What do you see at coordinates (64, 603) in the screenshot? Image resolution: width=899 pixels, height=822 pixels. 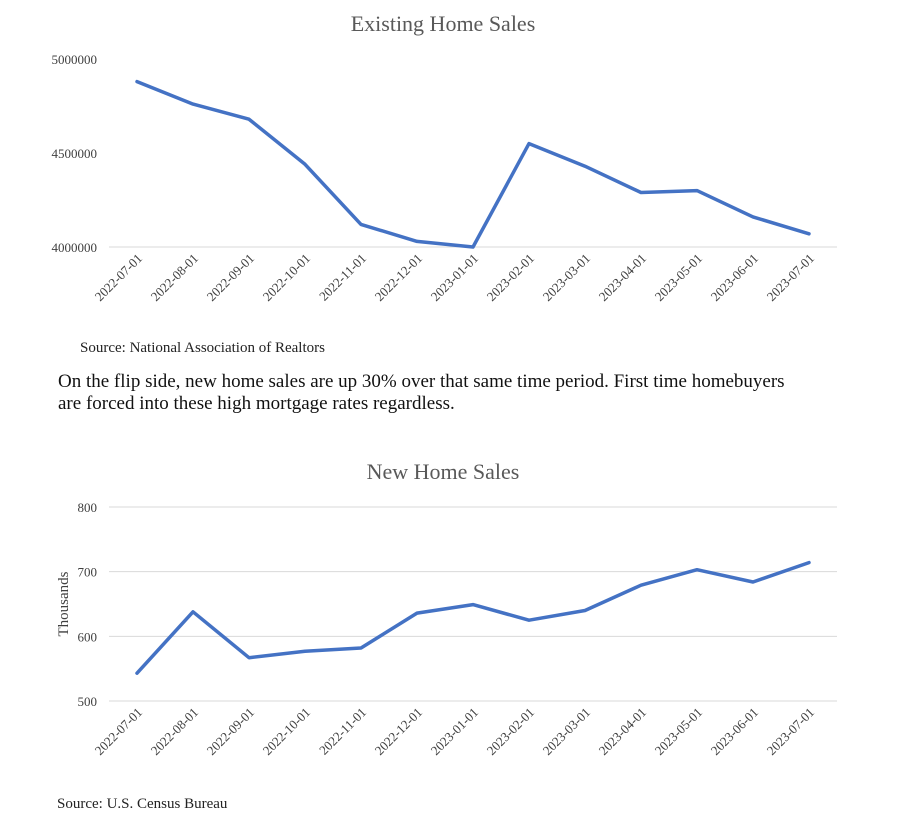 I see `y-axis-title: Thousands` at bounding box center [64, 603].